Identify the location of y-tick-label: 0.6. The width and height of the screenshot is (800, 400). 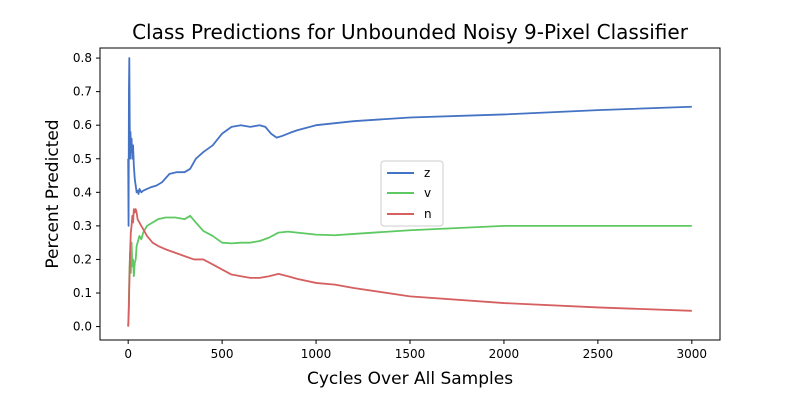
(82, 125).